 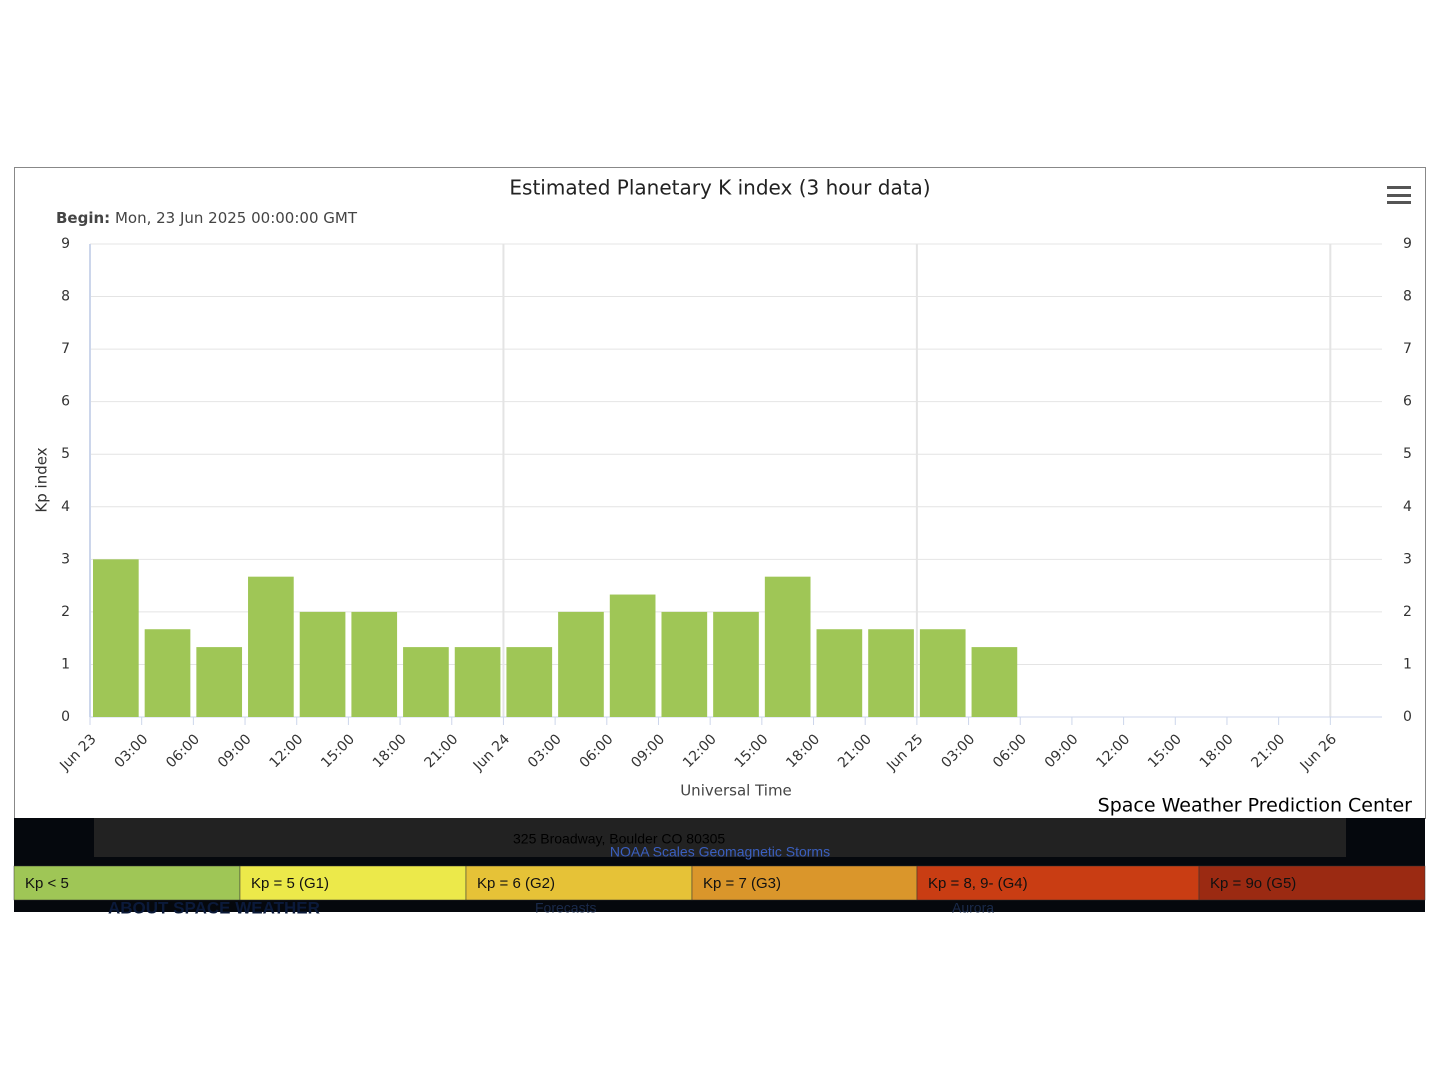 What do you see at coordinates (978, 883) in the screenshot?
I see `kp-scale-label: Kp = 8, 9- (G4)` at bounding box center [978, 883].